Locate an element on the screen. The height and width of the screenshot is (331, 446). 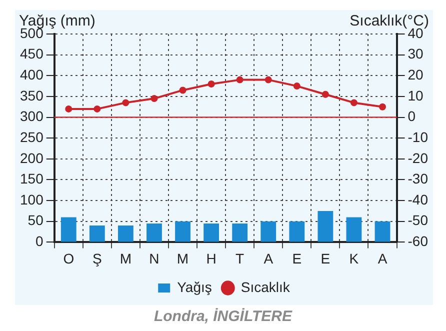
text: Londra, İNGİLTERE is located at coordinates (223, 316).